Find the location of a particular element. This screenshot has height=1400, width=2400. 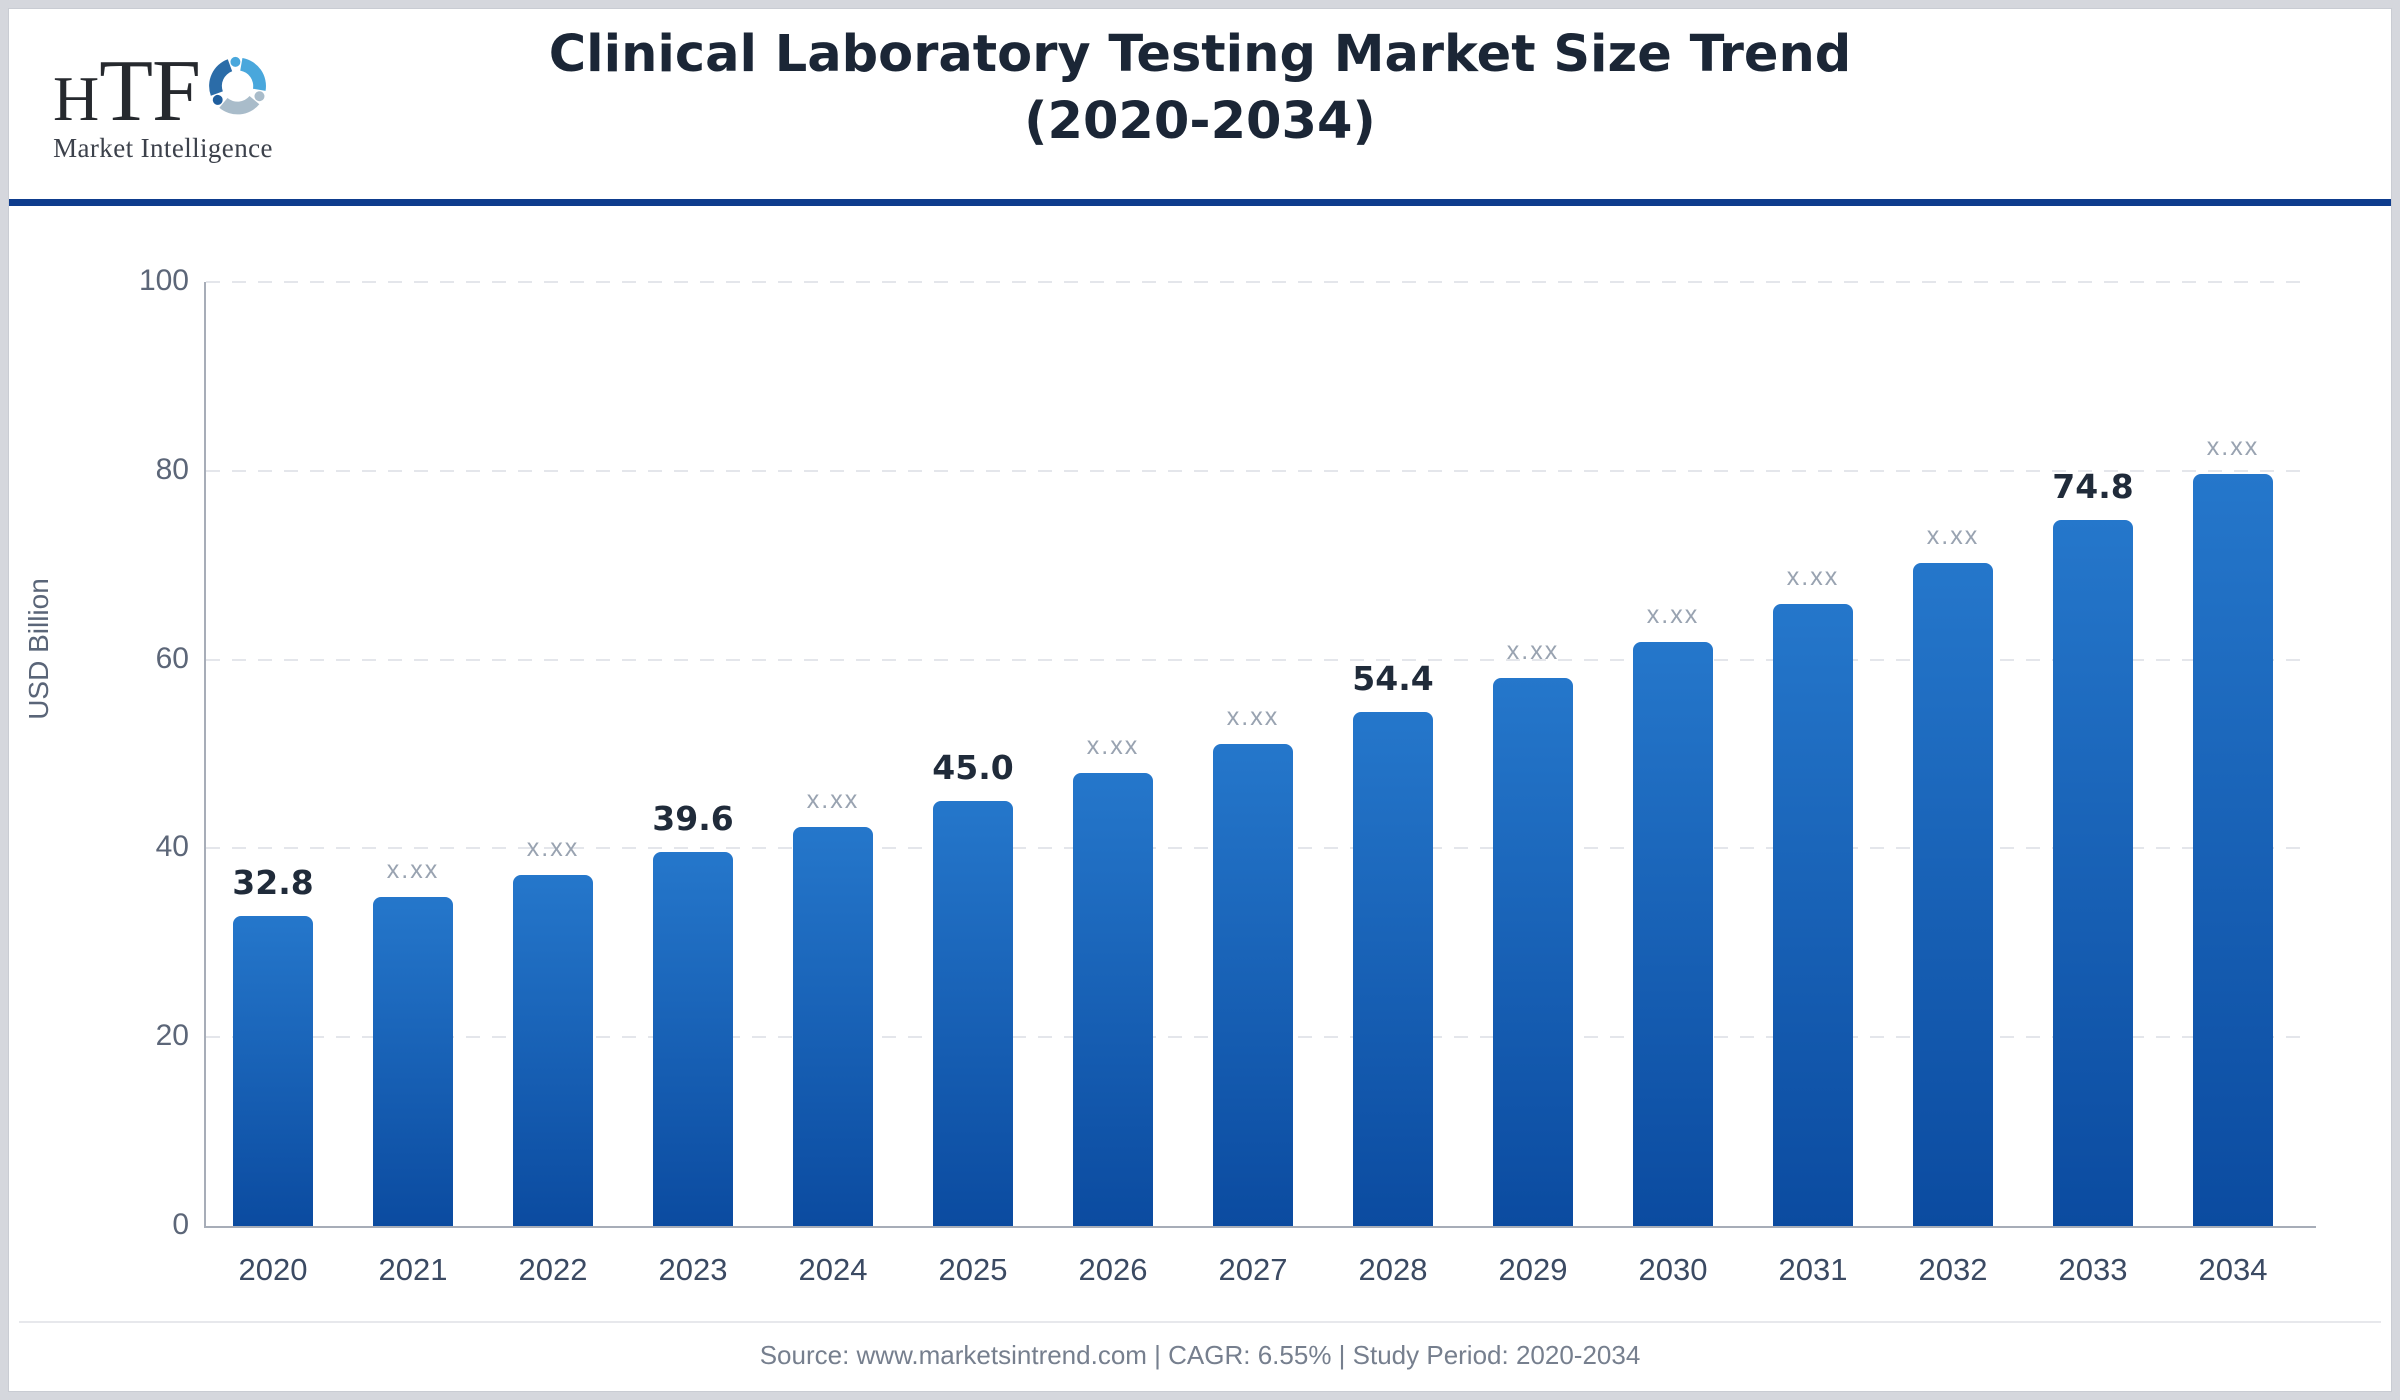

x-tick-label-2020: 2020 is located at coordinates (273, 1269).